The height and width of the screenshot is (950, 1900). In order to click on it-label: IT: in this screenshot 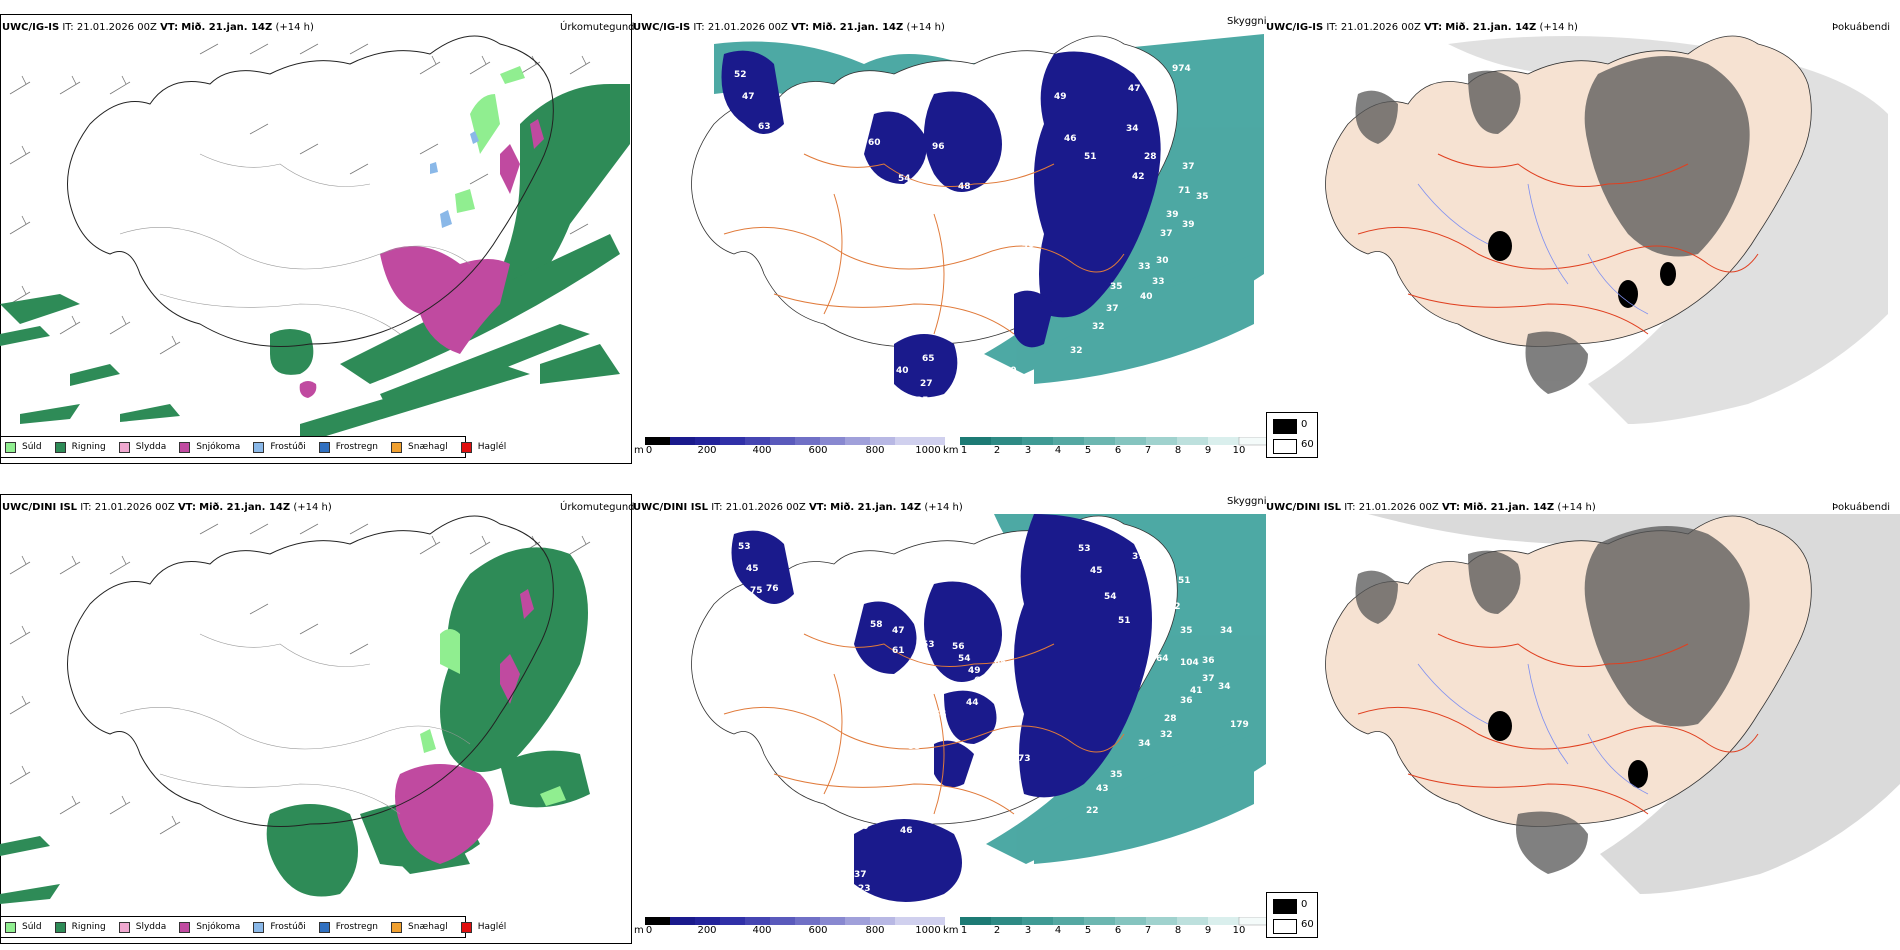, I will do `click(1332, 27)`.